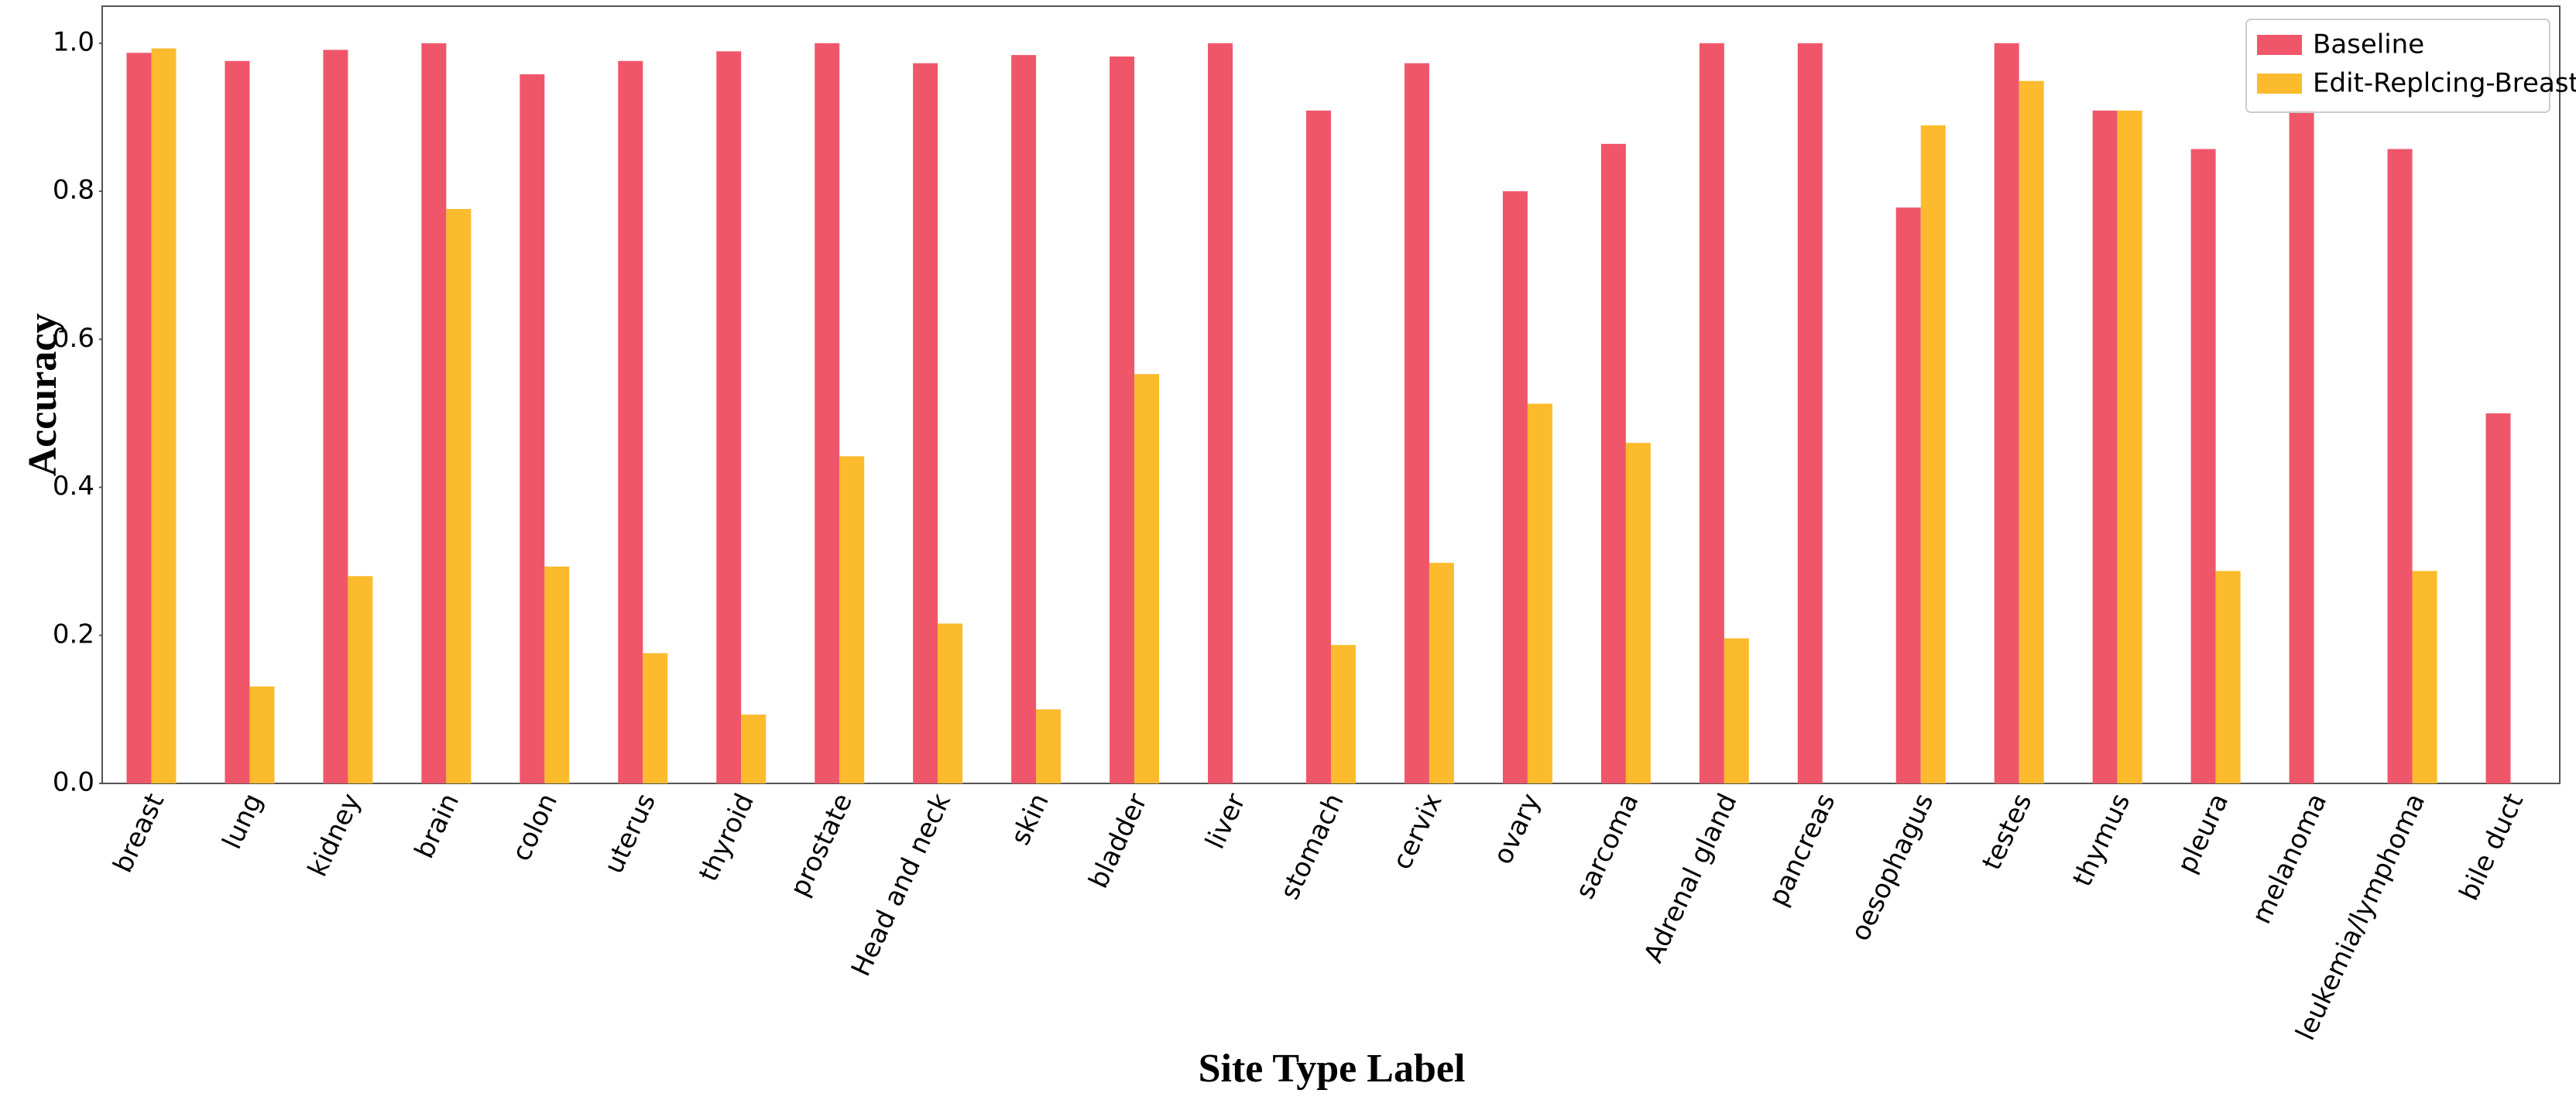 The height and width of the screenshot is (1107, 2576). What do you see at coordinates (334, 835) in the screenshot?
I see `x-tick-label: kidney` at bounding box center [334, 835].